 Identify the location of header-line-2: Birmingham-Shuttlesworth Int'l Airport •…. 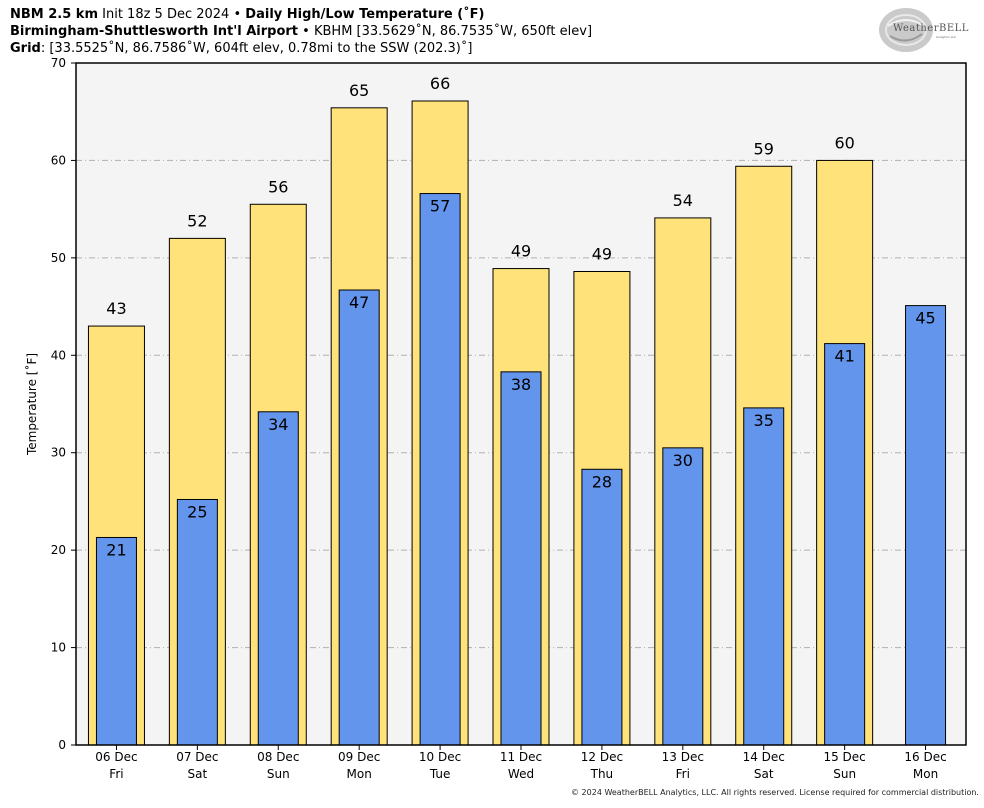
(301, 31).